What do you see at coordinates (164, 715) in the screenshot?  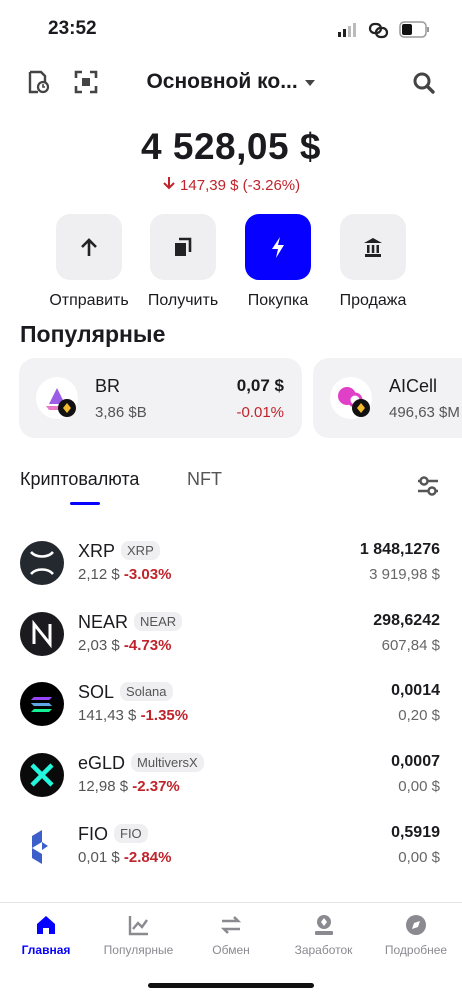 I see `asset-change: -1.35%` at bounding box center [164, 715].